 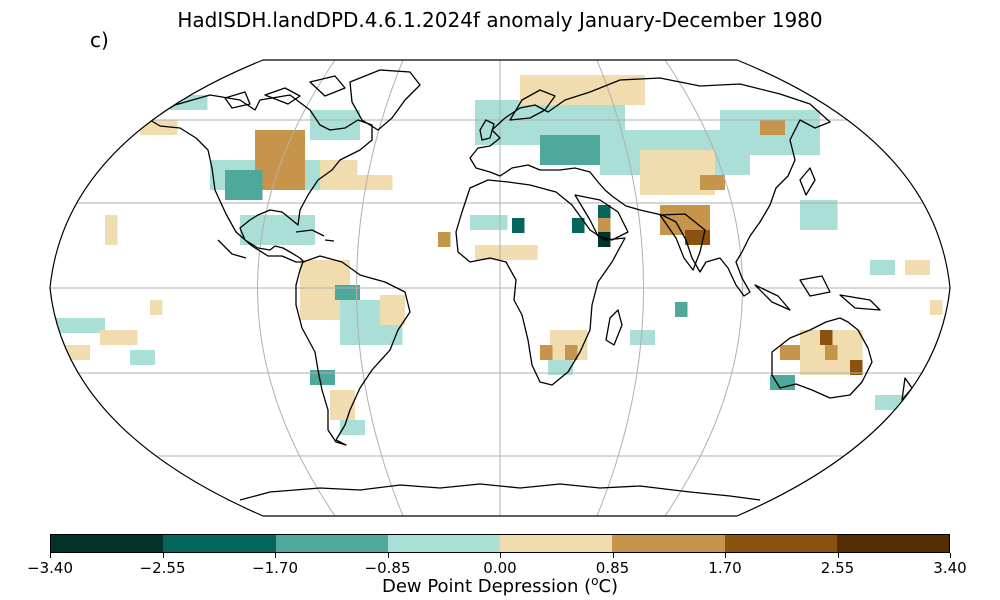 What do you see at coordinates (162, 568) in the screenshot?
I see `colorbar-tick-label: −2.55` at bounding box center [162, 568].